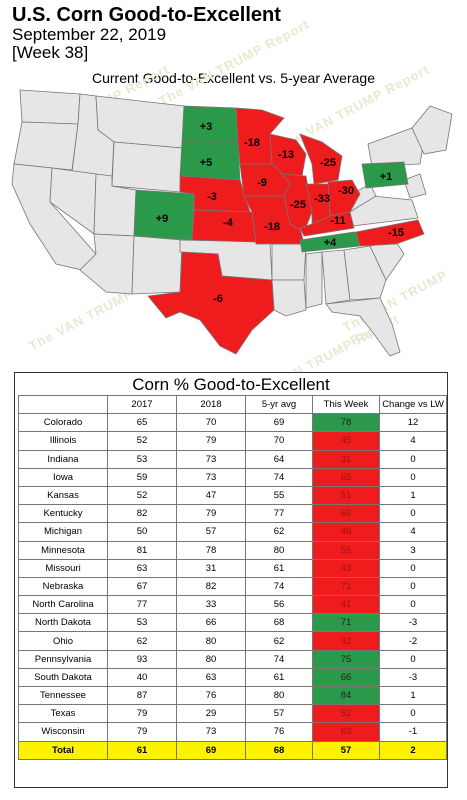  Describe the element at coordinates (232, 659) in the screenshot. I see `table-row: Pennsylvania 93 80 74 75 0` at that location.